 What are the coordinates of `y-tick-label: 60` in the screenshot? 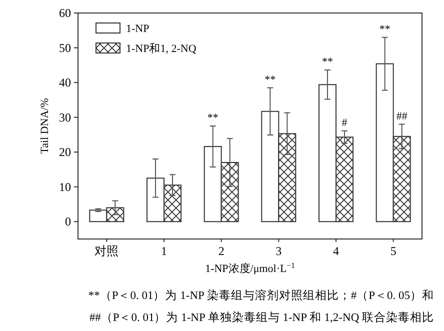 It's located at (65, 13).